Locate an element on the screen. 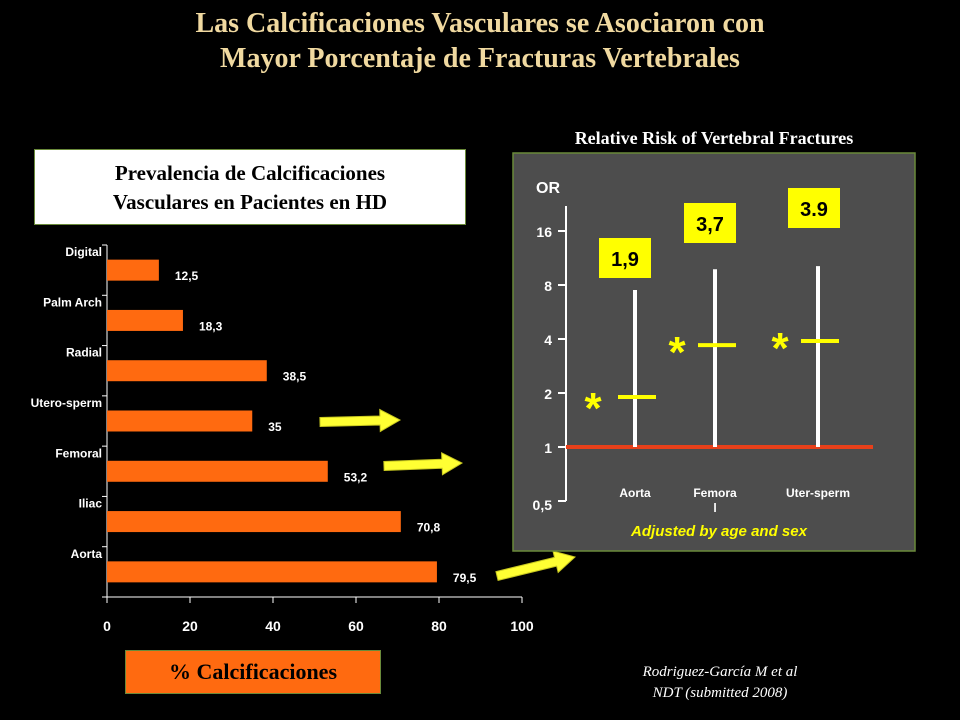  citation-line2: NDT (submitted 2008) is located at coordinates (720, 693).